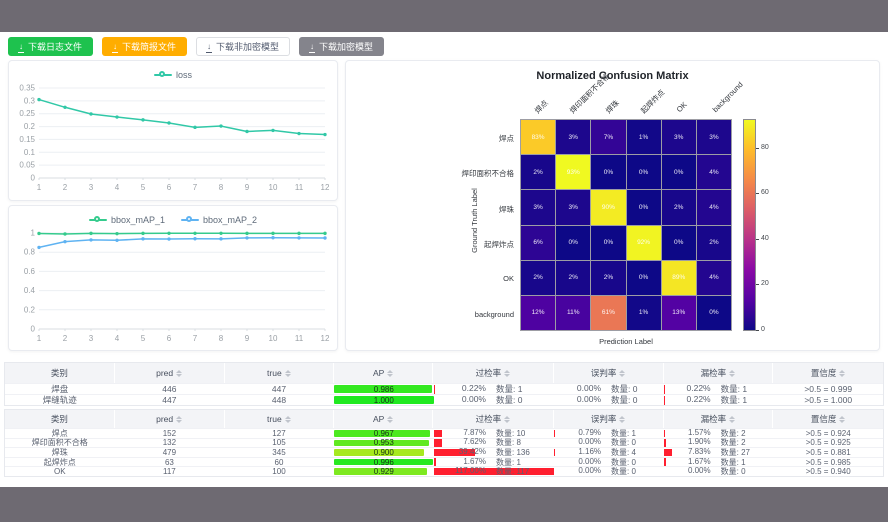 The height and width of the screenshot is (522, 888). What do you see at coordinates (149, 47) in the screenshot?
I see `download-report-label: 下载简报文件` at bounding box center [149, 47].